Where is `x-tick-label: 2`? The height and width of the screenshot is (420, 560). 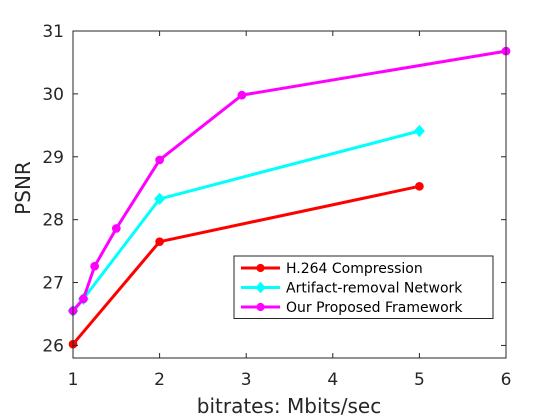
x-tick-label: 2 is located at coordinates (159, 380).